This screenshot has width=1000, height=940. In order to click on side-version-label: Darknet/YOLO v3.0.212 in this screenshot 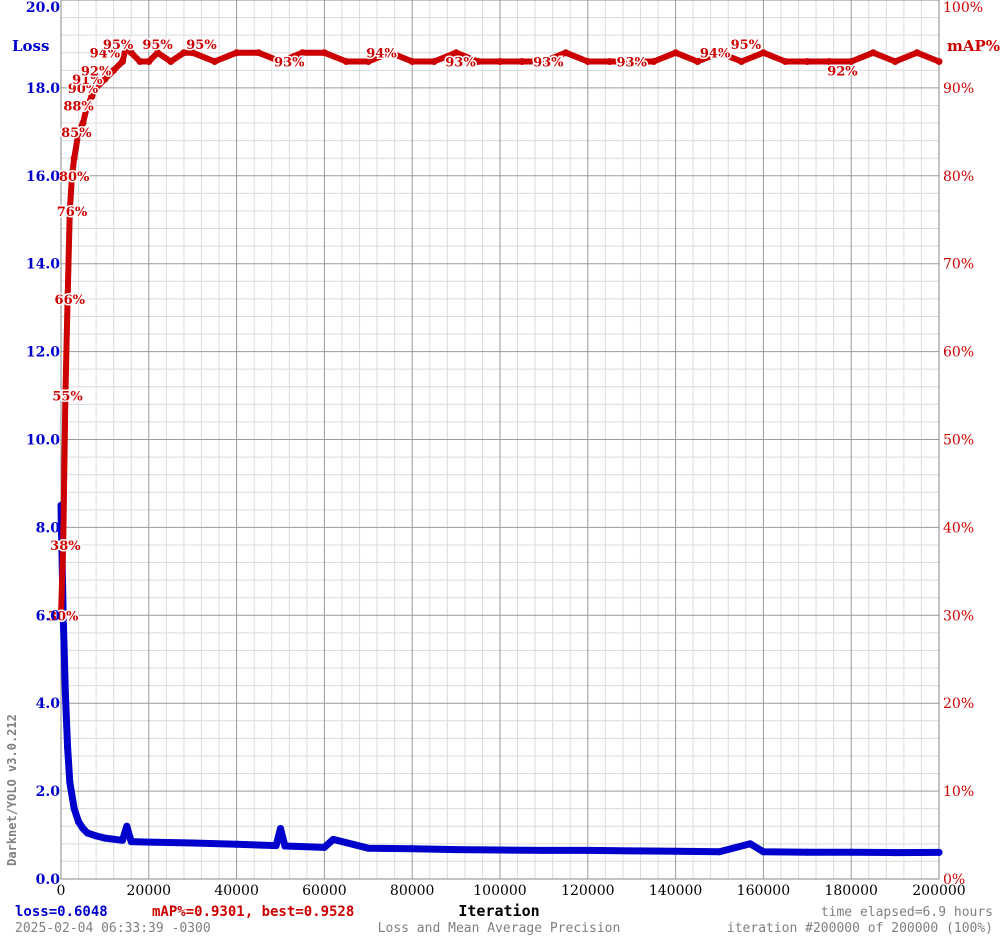, I will do `click(12, 790)`.